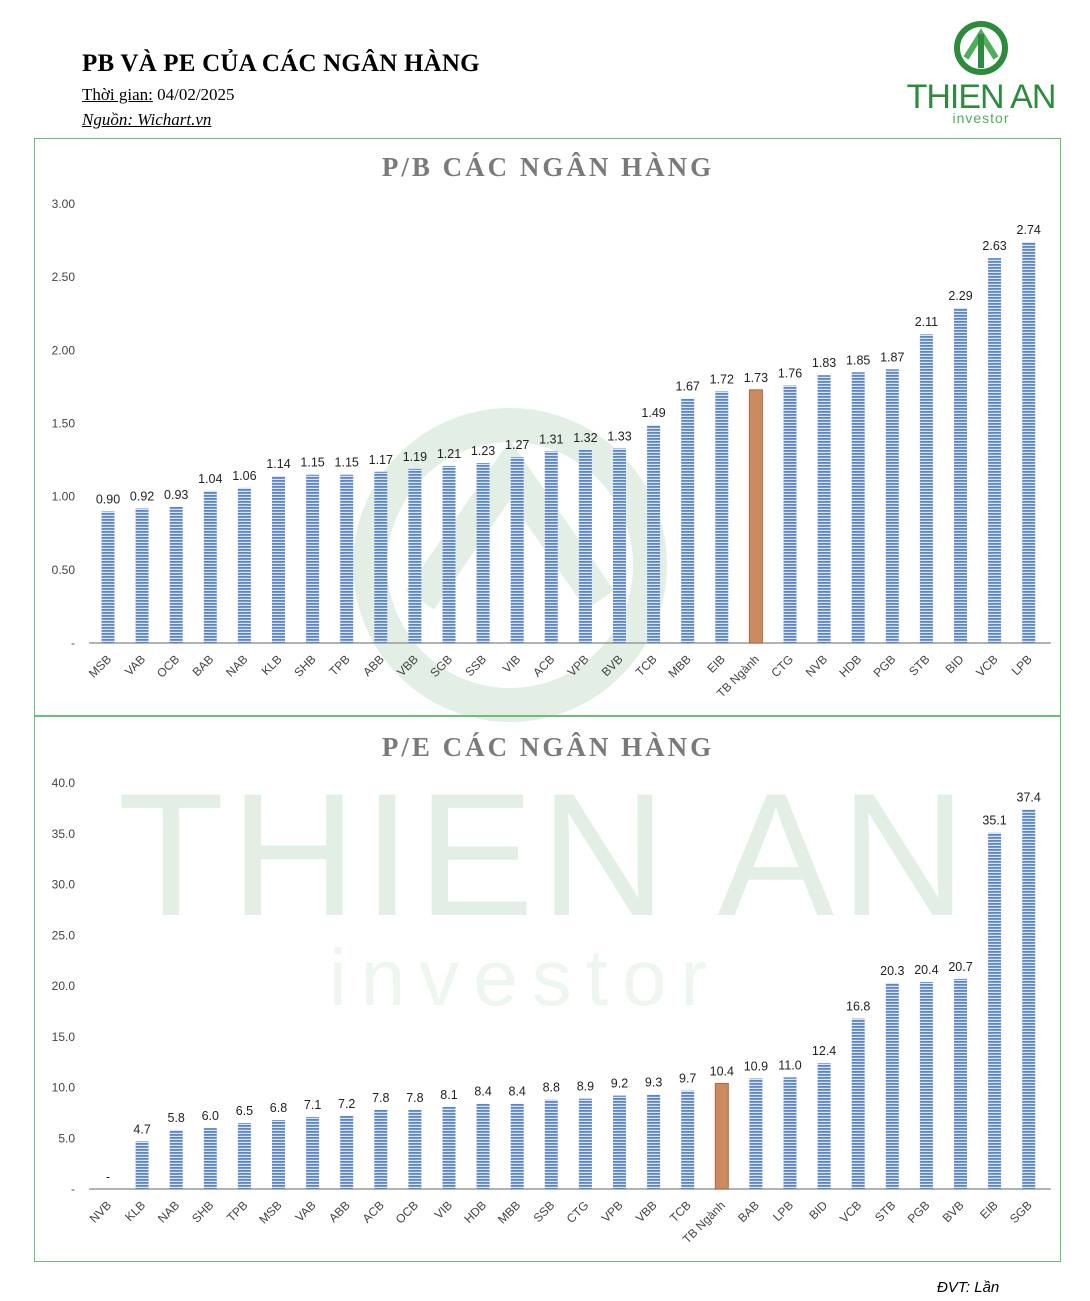 This screenshot has width=1090, height=1301. Describe the element at coordinates (210, 1116) in the screenshot. I see `pe-data-label: 6.0` at that location.